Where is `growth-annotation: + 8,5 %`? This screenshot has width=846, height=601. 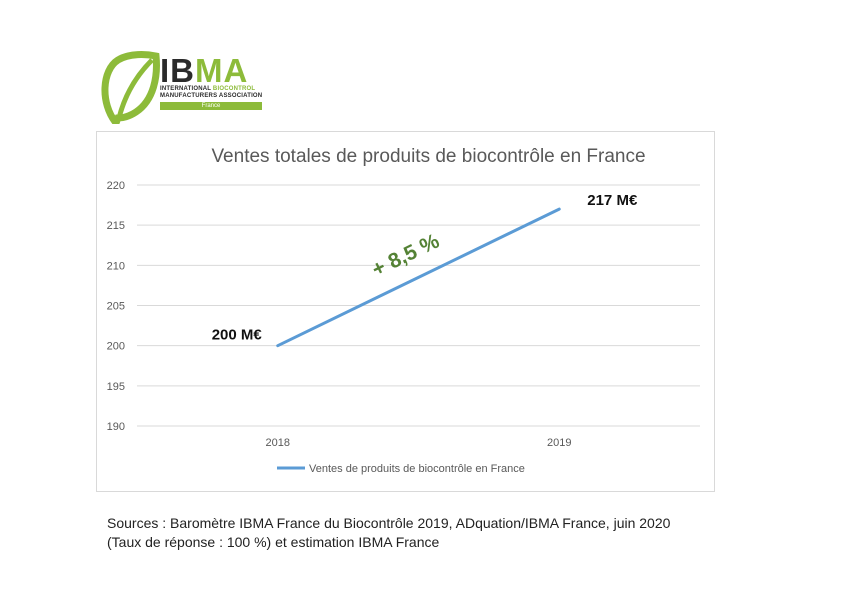 growth-annotation: + 8,5 % is located at coordinates (405, 255).